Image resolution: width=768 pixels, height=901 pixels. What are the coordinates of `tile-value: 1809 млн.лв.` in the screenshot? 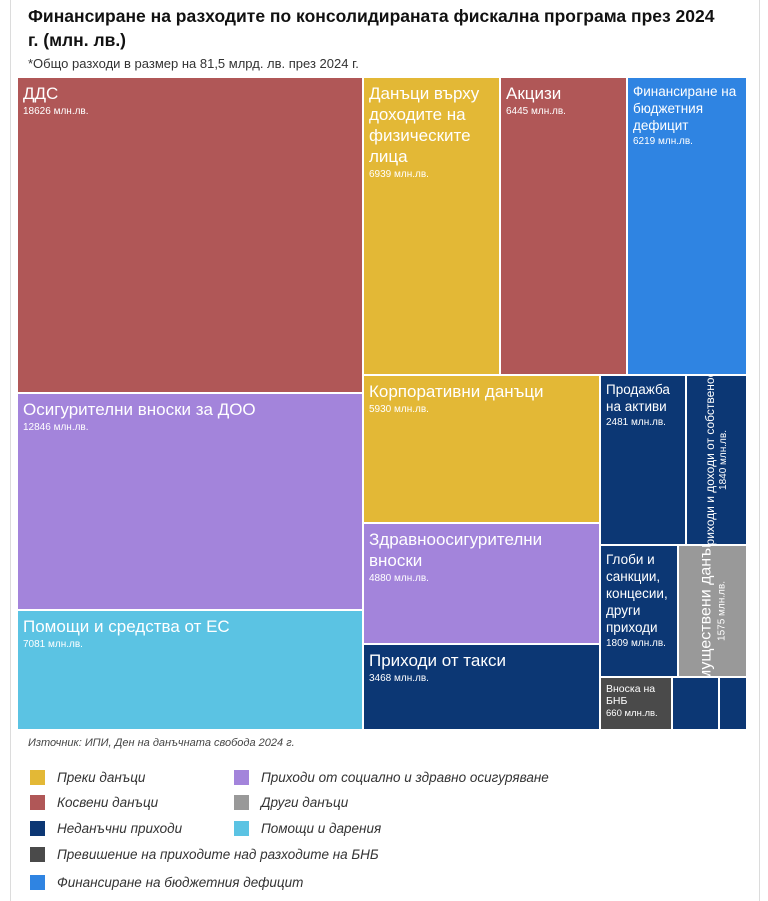 It's located at (636, 643).